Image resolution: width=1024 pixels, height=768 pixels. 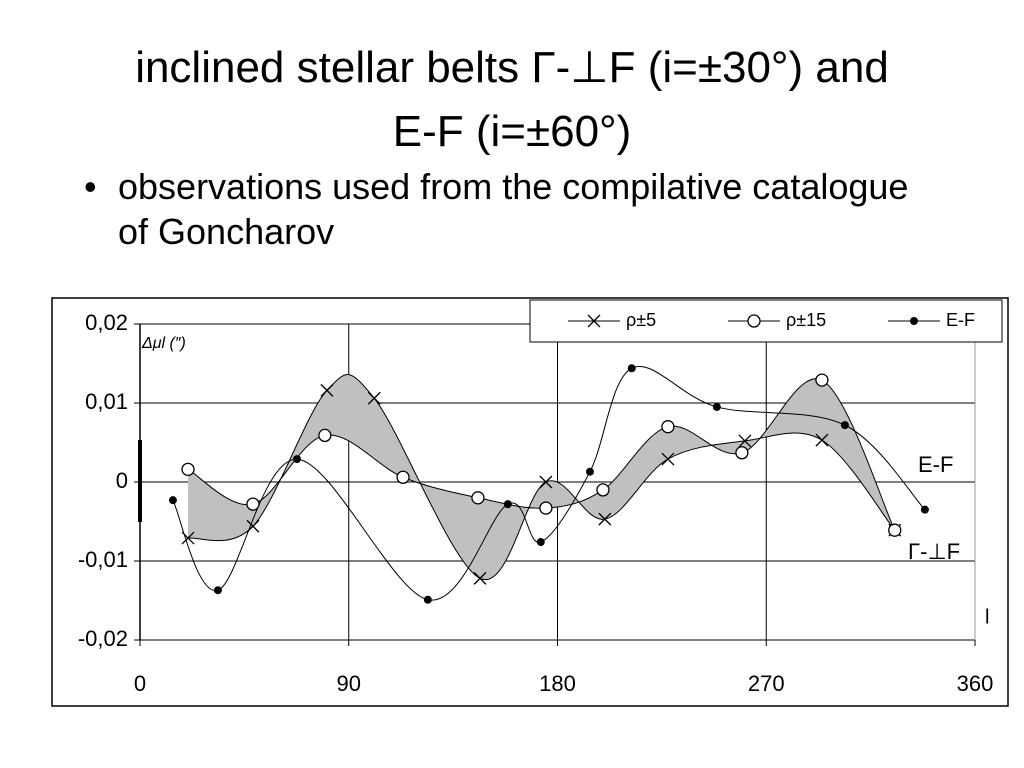 What do you see at coordinates (975, 683) in the screenshot?
I see `x-tick-label: 360` at bounding box center [975, 683].